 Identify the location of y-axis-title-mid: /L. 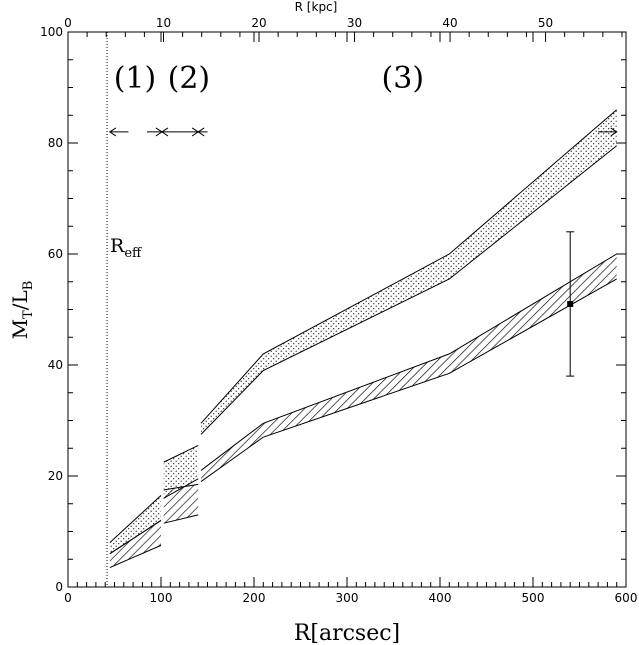
(20, 300).